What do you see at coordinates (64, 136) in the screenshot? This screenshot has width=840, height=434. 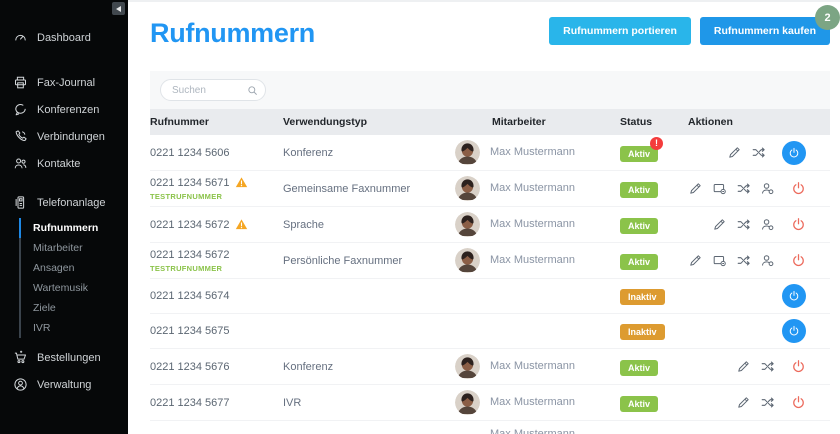 I see `sidebar-item-verbindungen: Verbindungen` at bounding box center [64, 136].